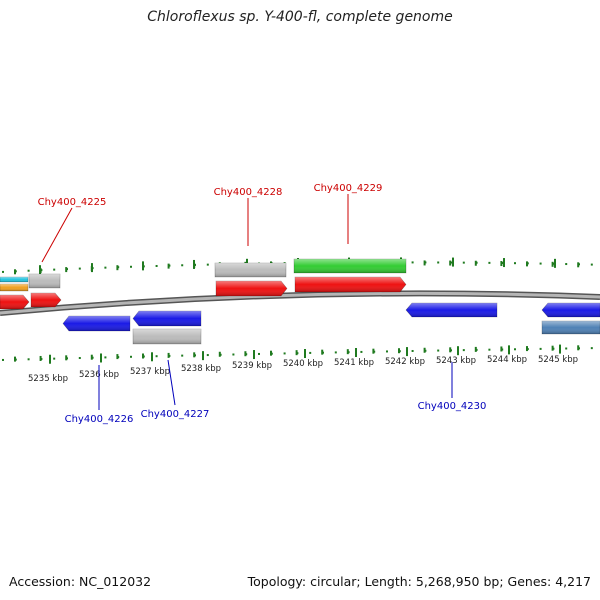  I want to click on gene-green-shading, so click(350, 266).